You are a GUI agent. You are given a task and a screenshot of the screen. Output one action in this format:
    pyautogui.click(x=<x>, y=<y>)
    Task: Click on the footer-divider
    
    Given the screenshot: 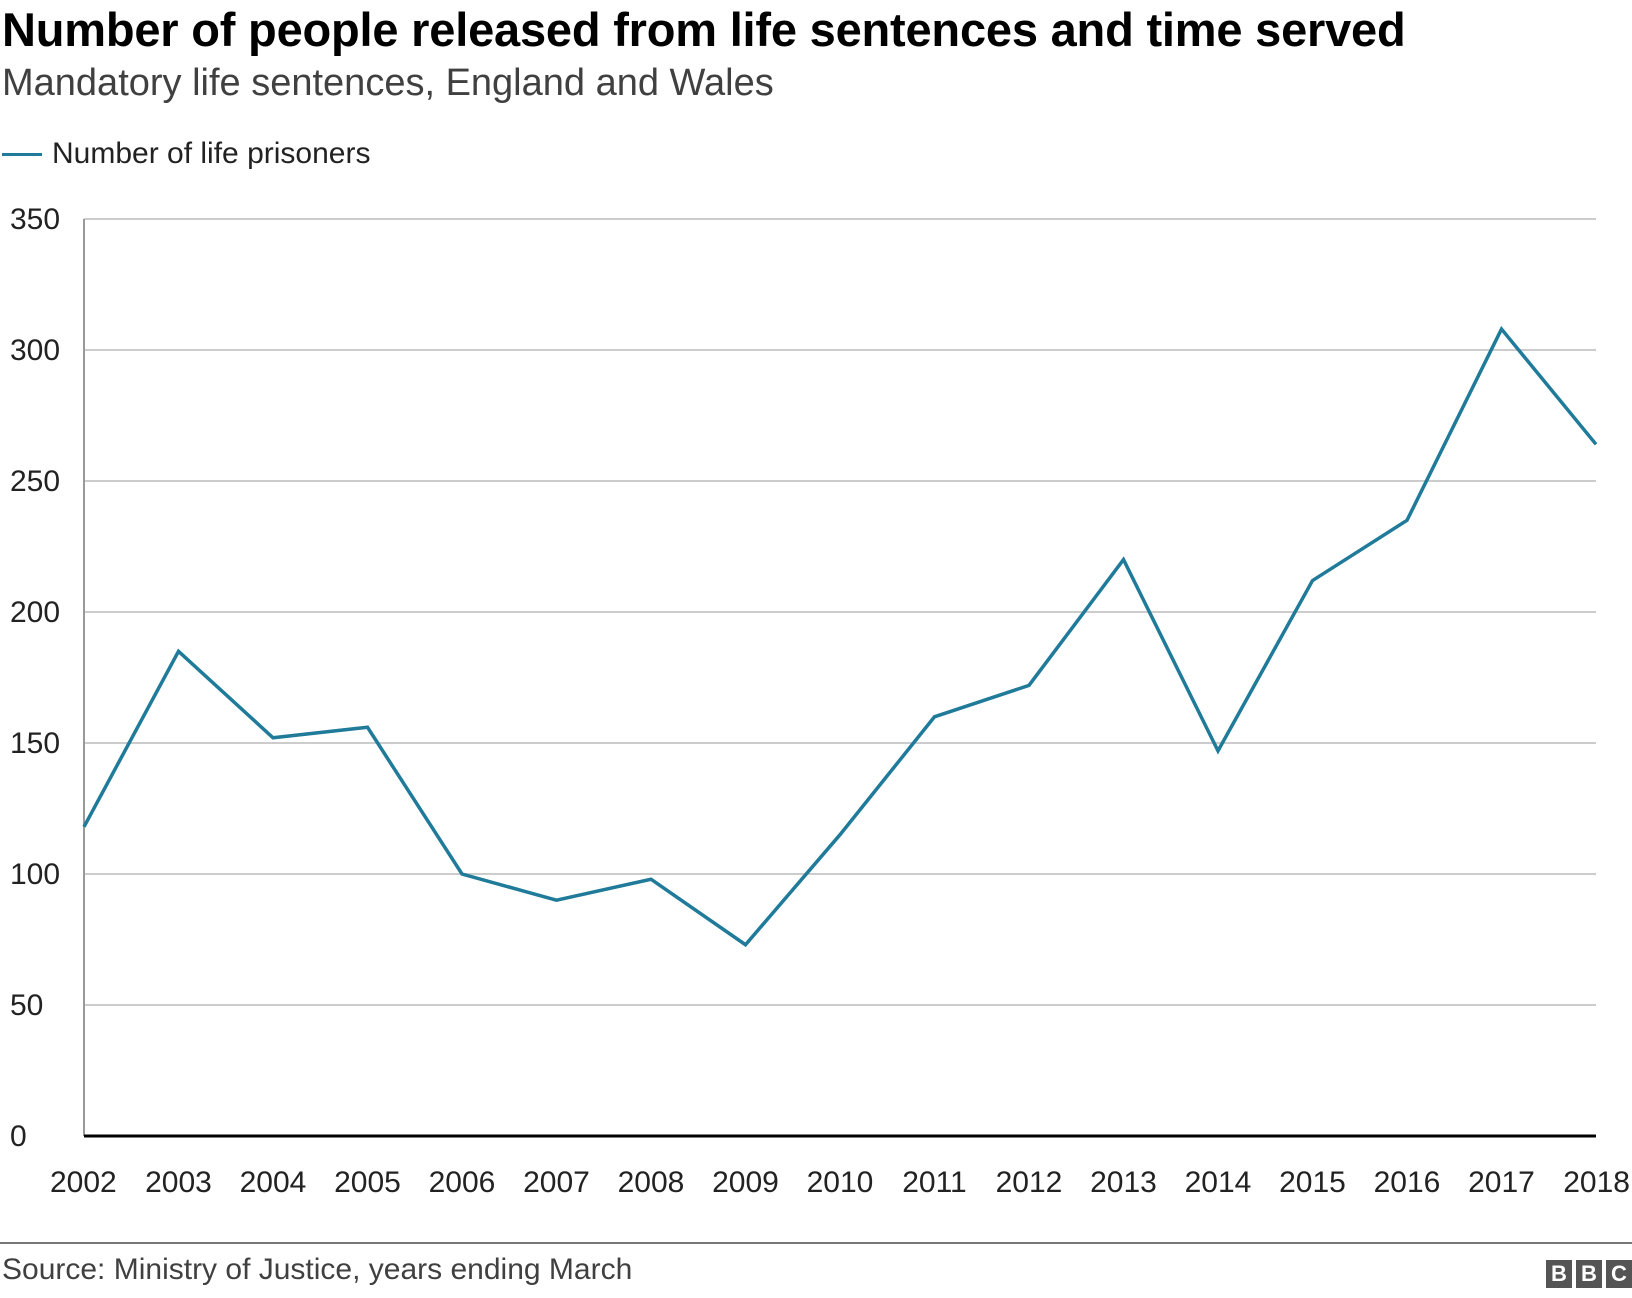 What is the action you would take?
    pyautogui.click(x=816, y=1243)
    